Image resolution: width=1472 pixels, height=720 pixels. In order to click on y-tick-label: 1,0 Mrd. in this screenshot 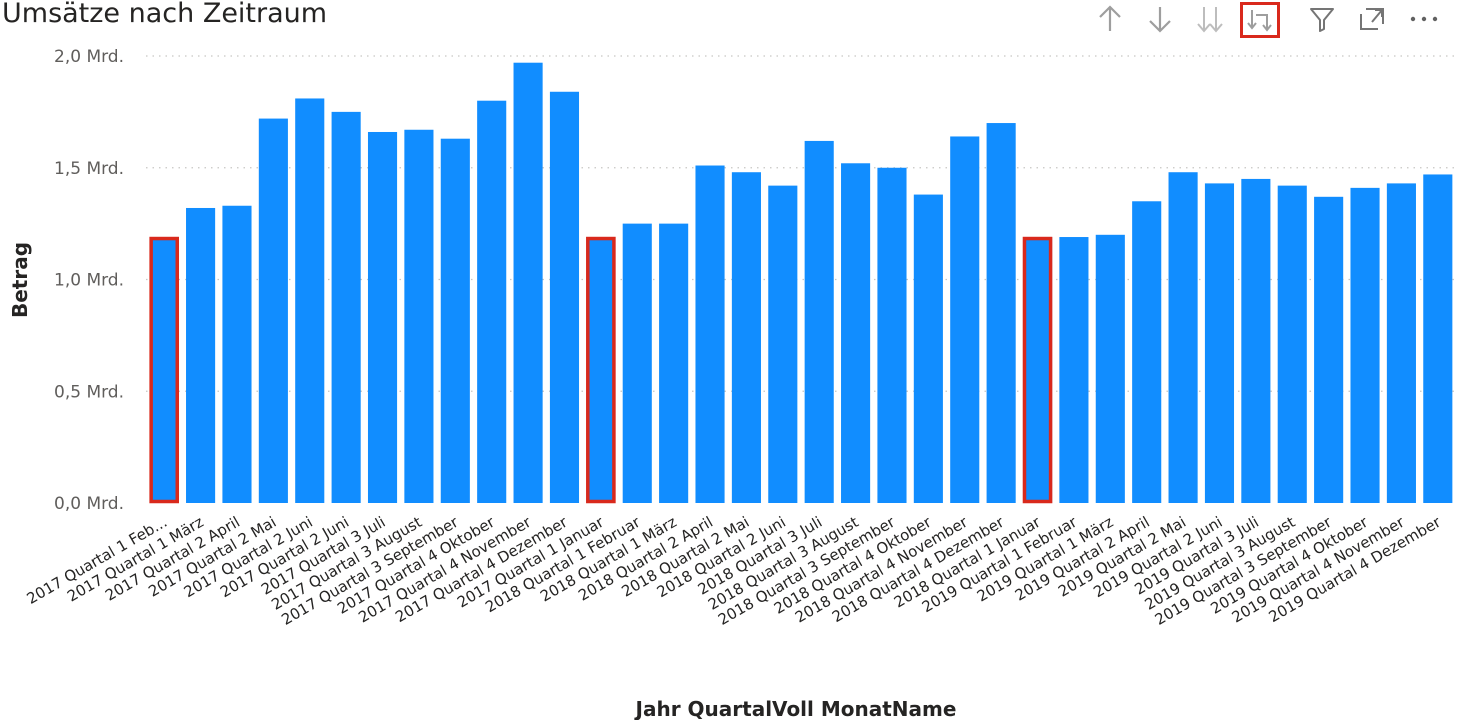, I will do `click(89, 281)`.